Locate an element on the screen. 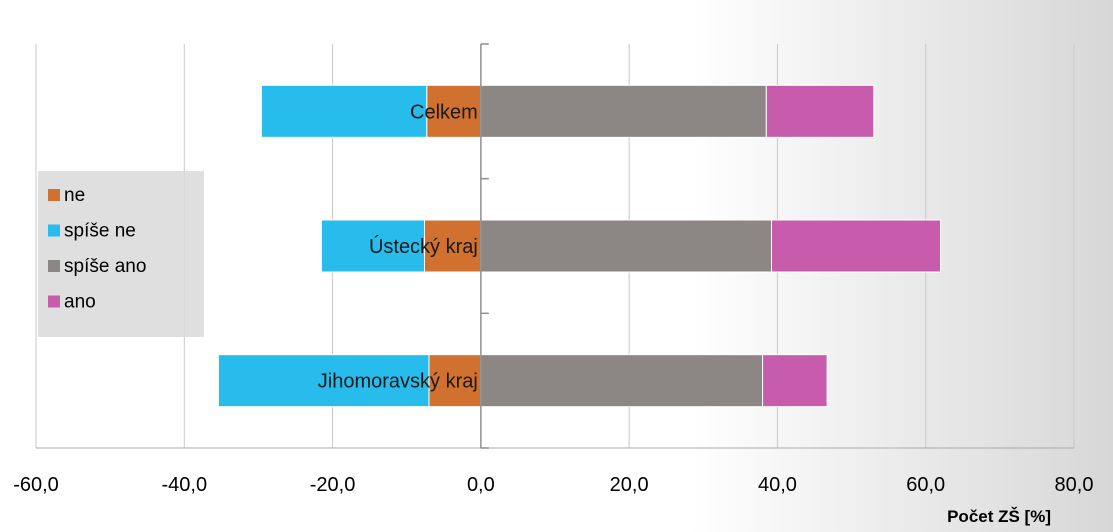 The width and height of the screenshot is (1113, 532). x-tick-label: -20,0 is located at coordinates (333, 485).